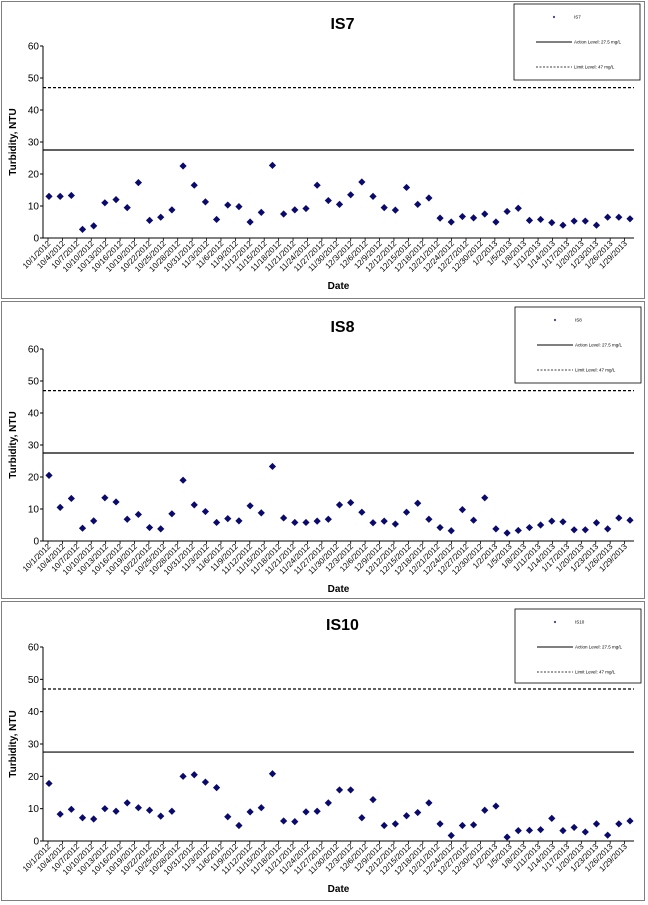 The image size is (648, 905). I want to click on chart-title: IS10, so click(342, 625).